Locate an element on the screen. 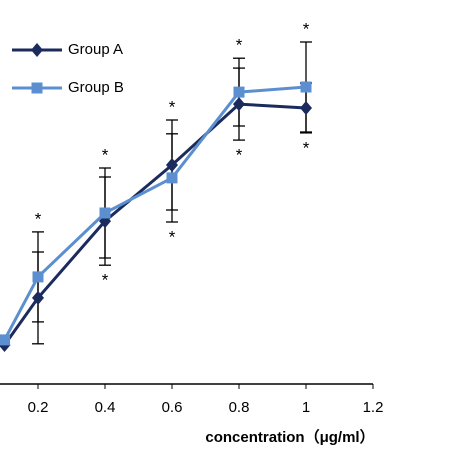 Image resolution: width=474 pixels, height=474 pixels. legend-label: Group B is located at coordinates (96, 87).